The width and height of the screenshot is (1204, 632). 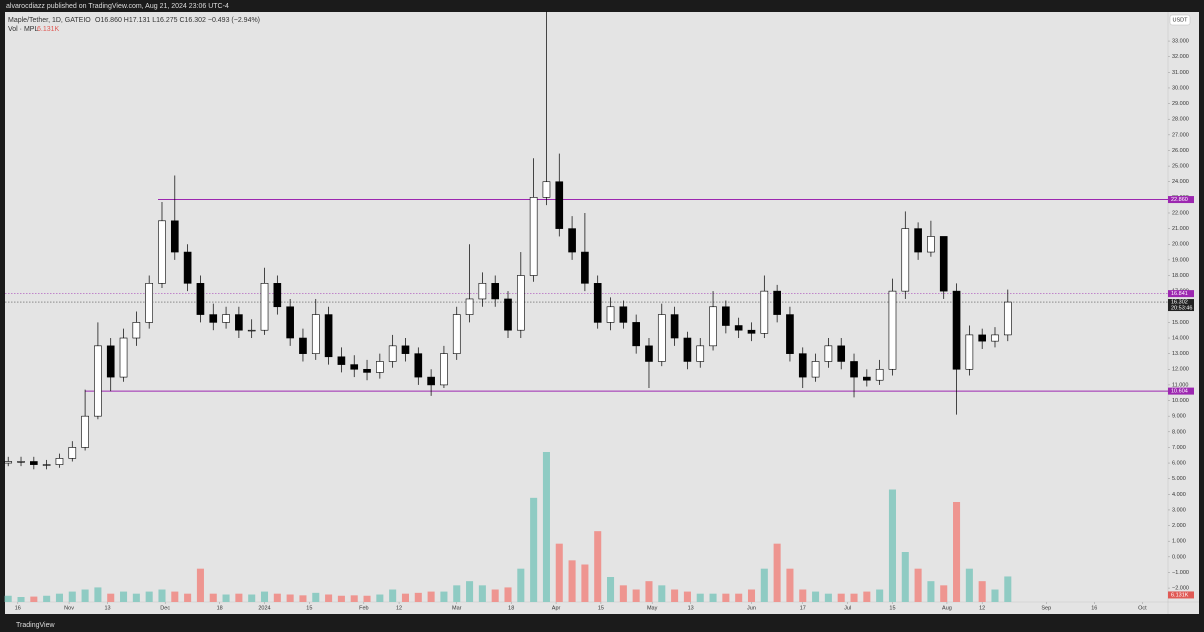 I want to click on y-tick-label: 28.000, so click(x=1180, y=120).